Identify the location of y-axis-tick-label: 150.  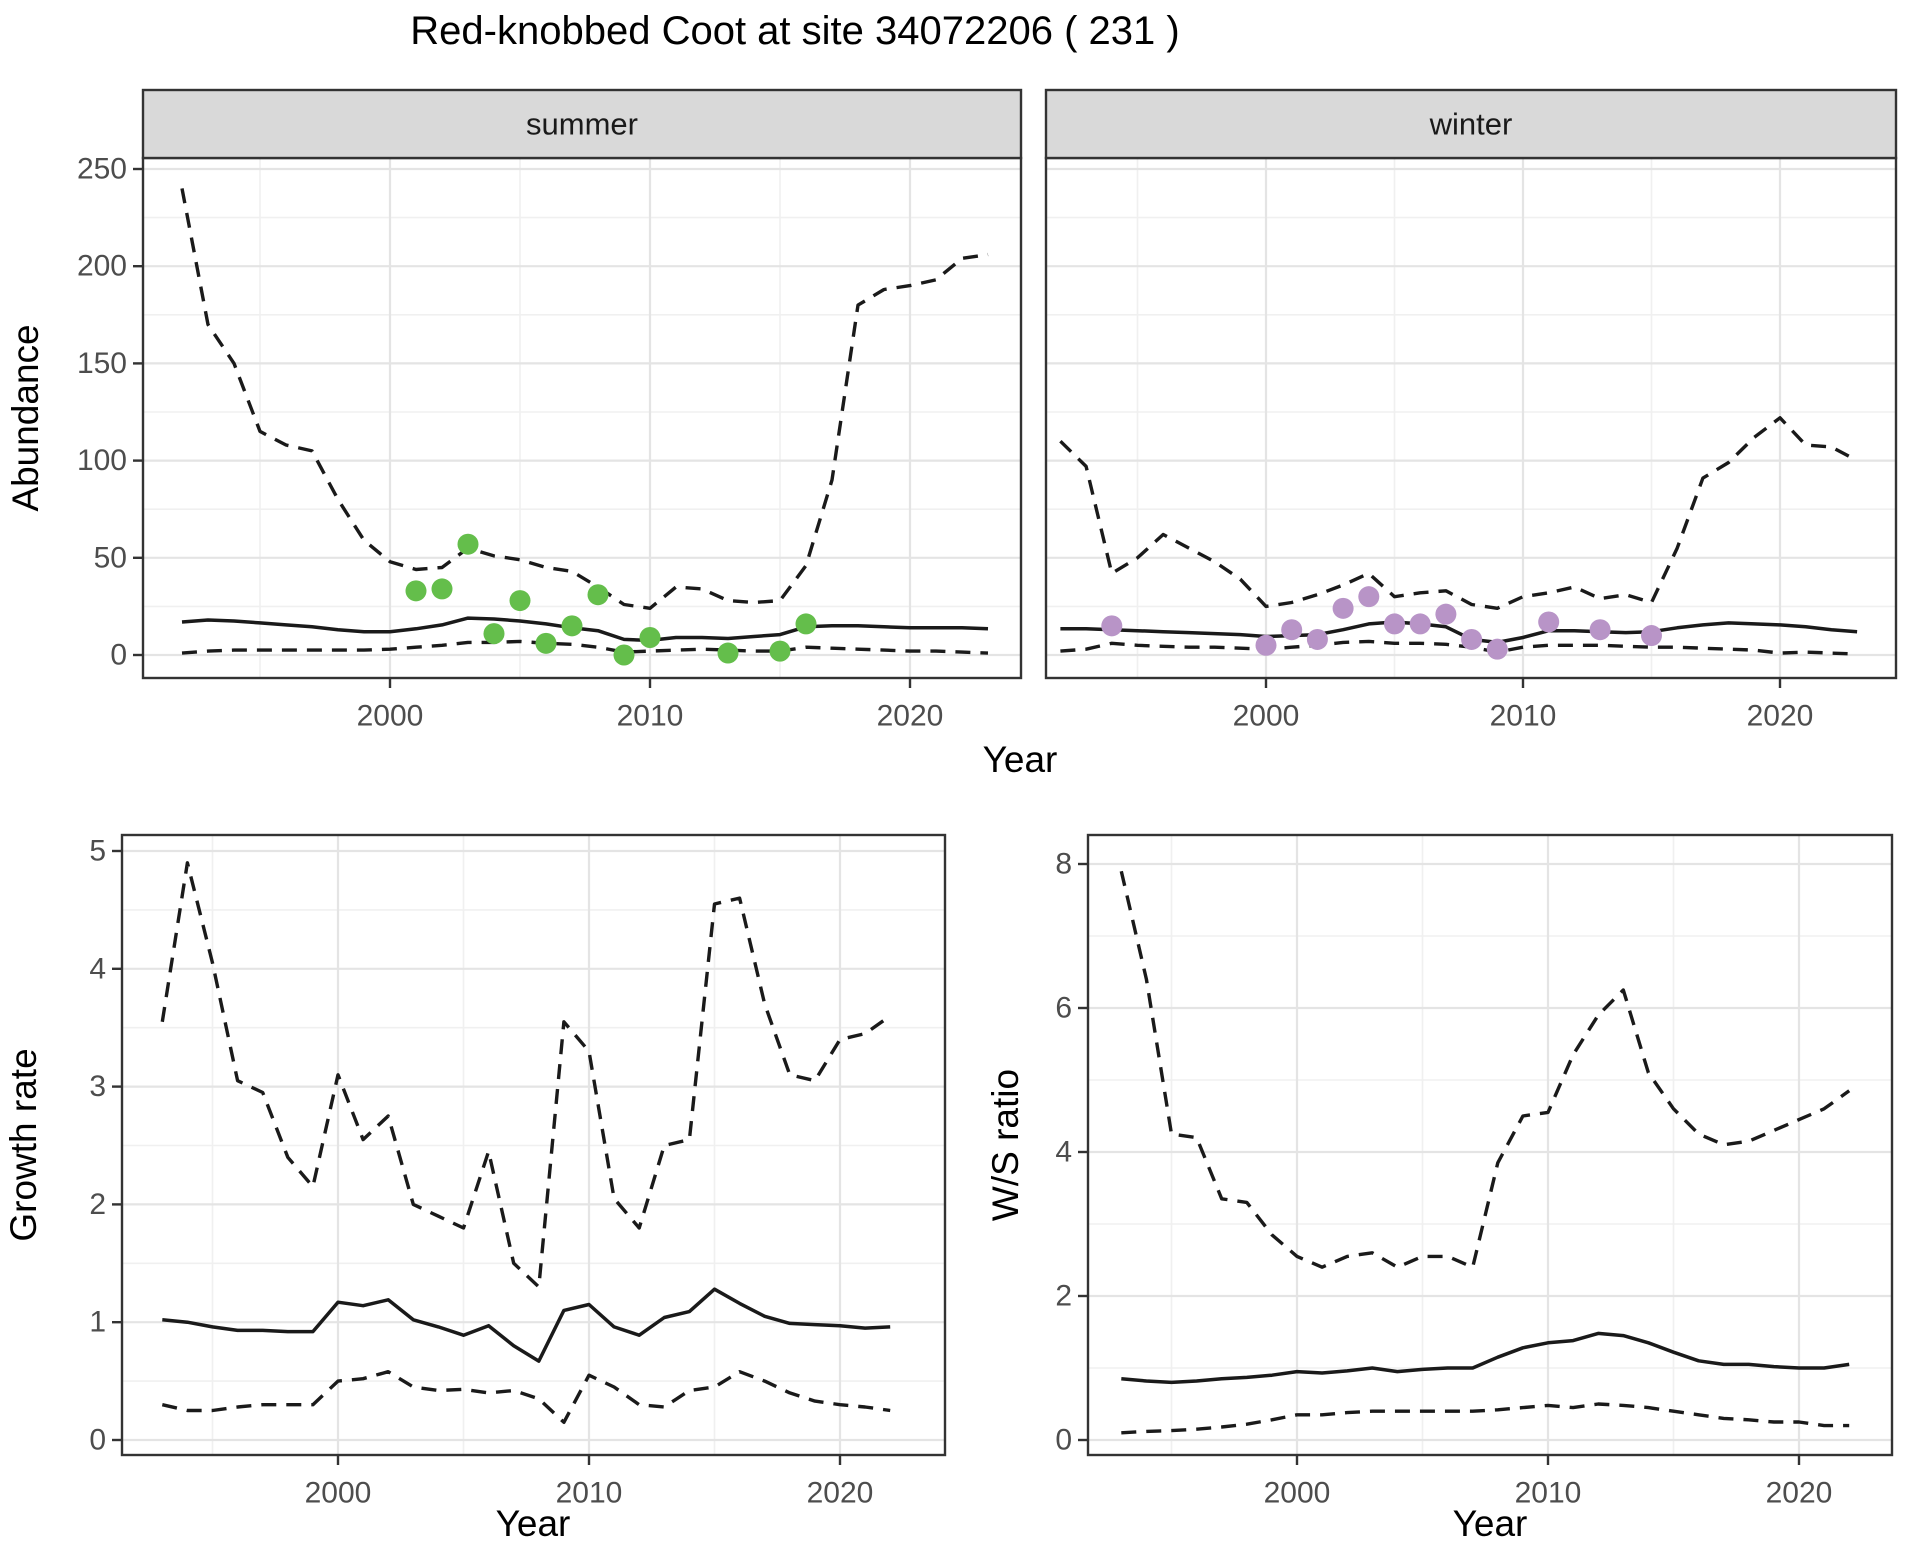
(102, 363).